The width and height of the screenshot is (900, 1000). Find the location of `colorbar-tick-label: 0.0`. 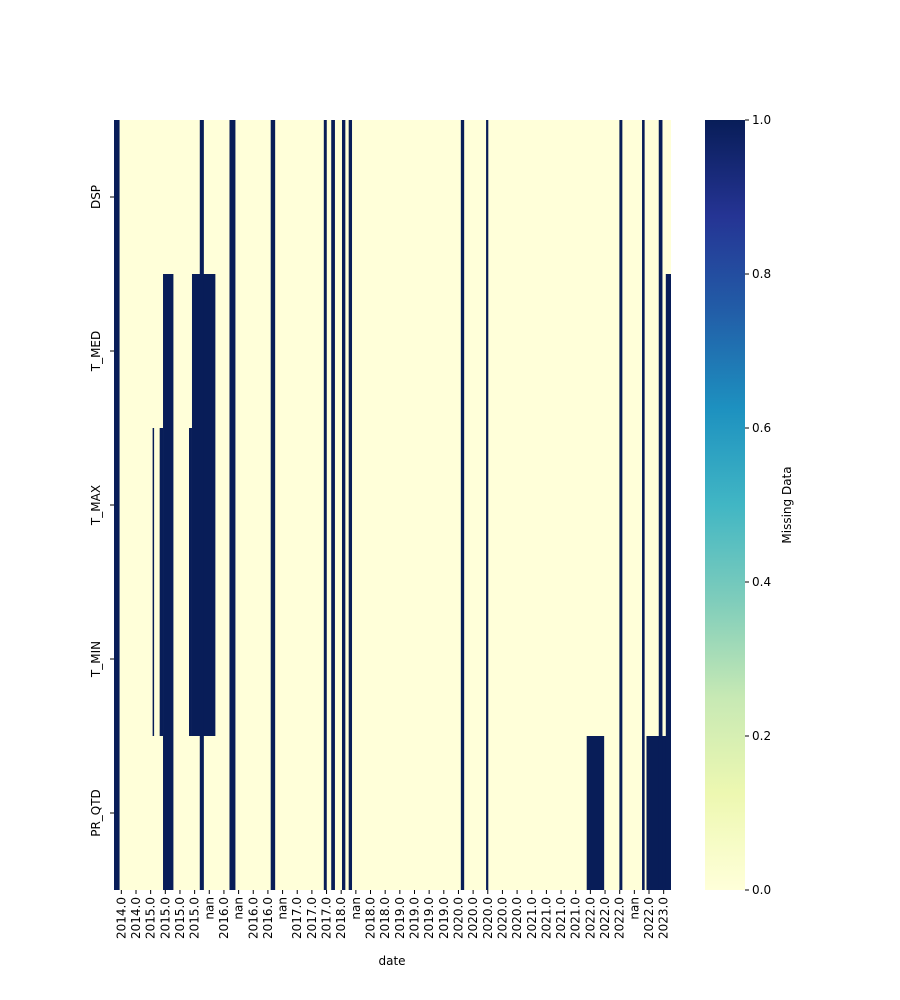

colorbar-tick-label: 0.0 is located at coordinates (761, 890).